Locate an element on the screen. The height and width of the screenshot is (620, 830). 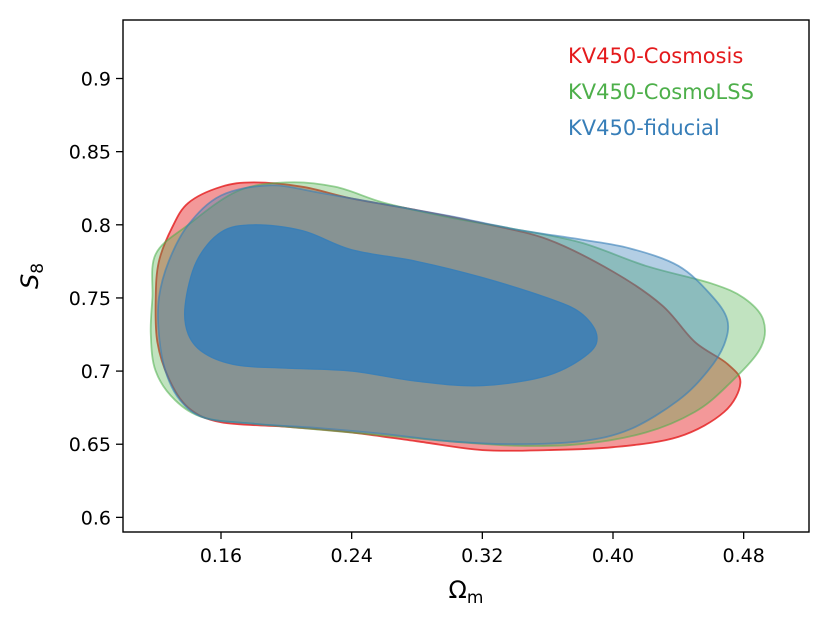
legend-entry-cosmolss: KV450-CosmoLSS is located at coordinates (661, 92).